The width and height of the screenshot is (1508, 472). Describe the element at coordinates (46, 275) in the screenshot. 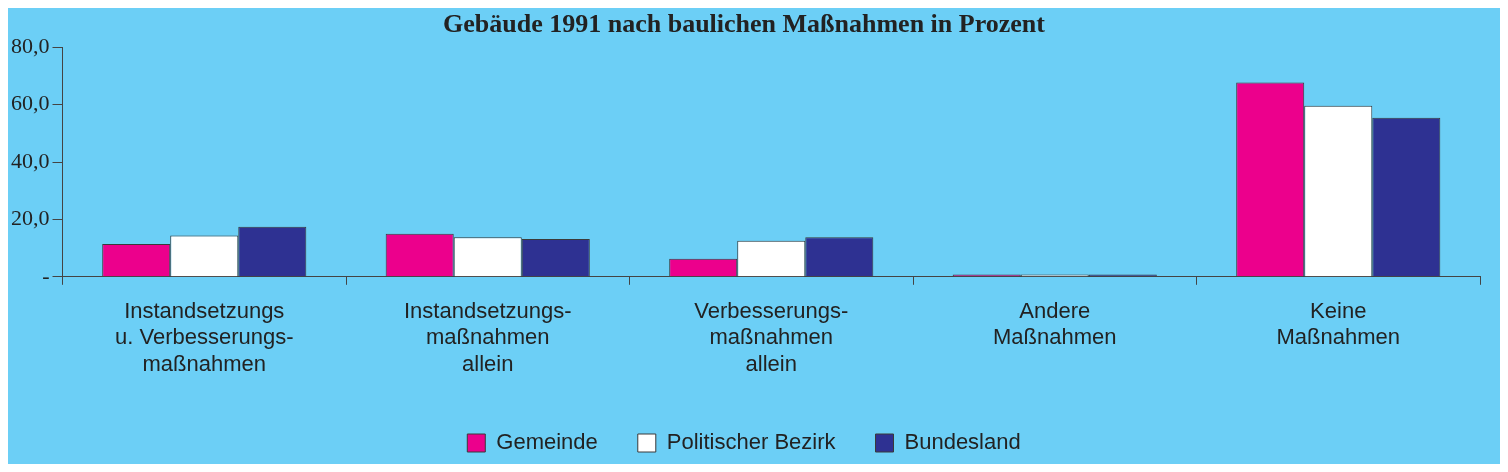

I see `y-tick-label: -` at that location.